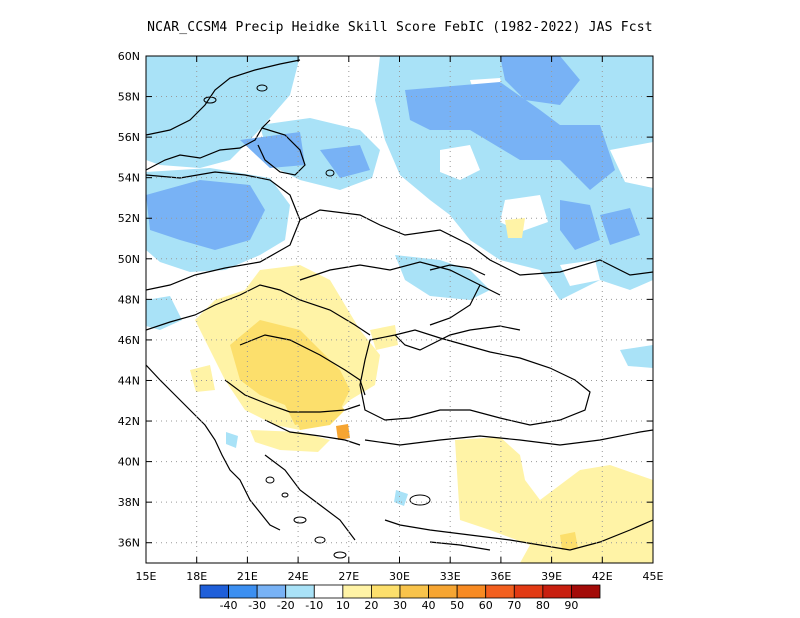  What do you see at coordinates (569, 541) in the screenshot?
I see `shade-turkey-yellow2` at bounding box center [569, 541].